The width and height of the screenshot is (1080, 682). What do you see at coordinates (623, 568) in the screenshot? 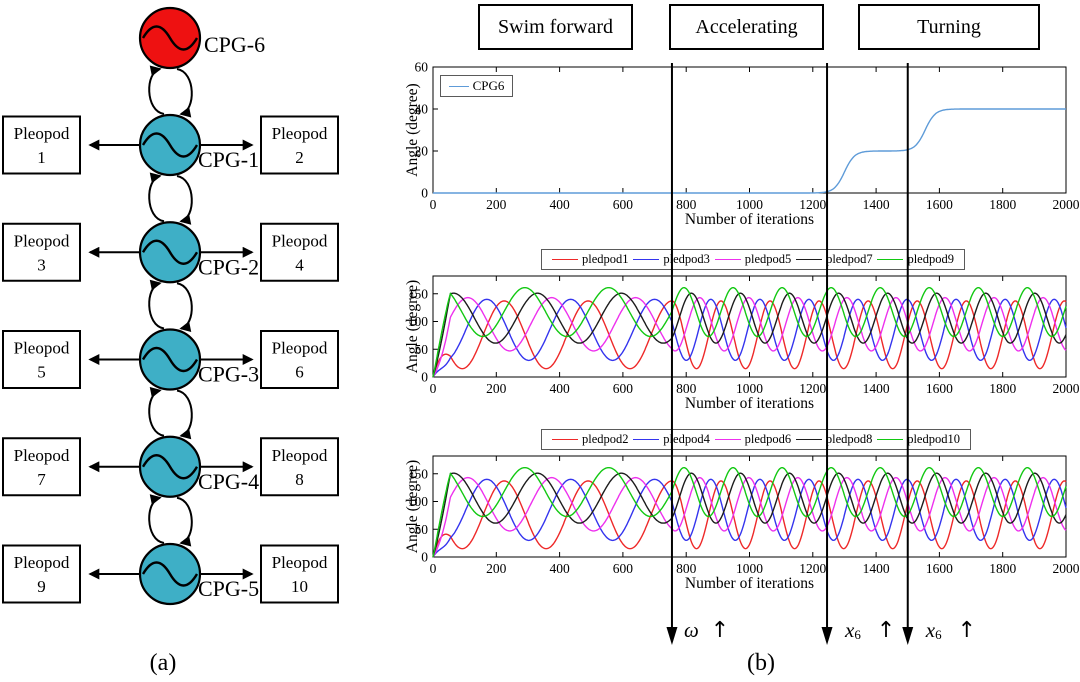
I see `x-tick-label: 600` at bounding box center [623, 568].